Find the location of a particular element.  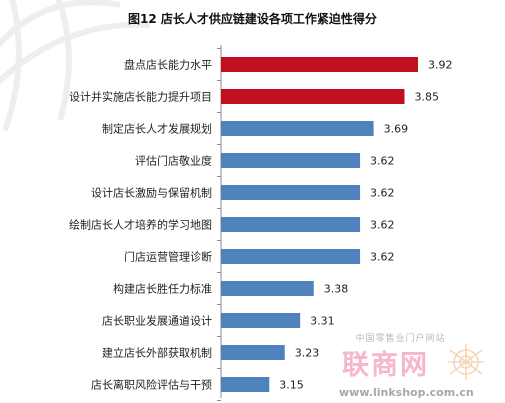

category-label: 制定店长人才发展规划 is located at coordinates (157, 129).